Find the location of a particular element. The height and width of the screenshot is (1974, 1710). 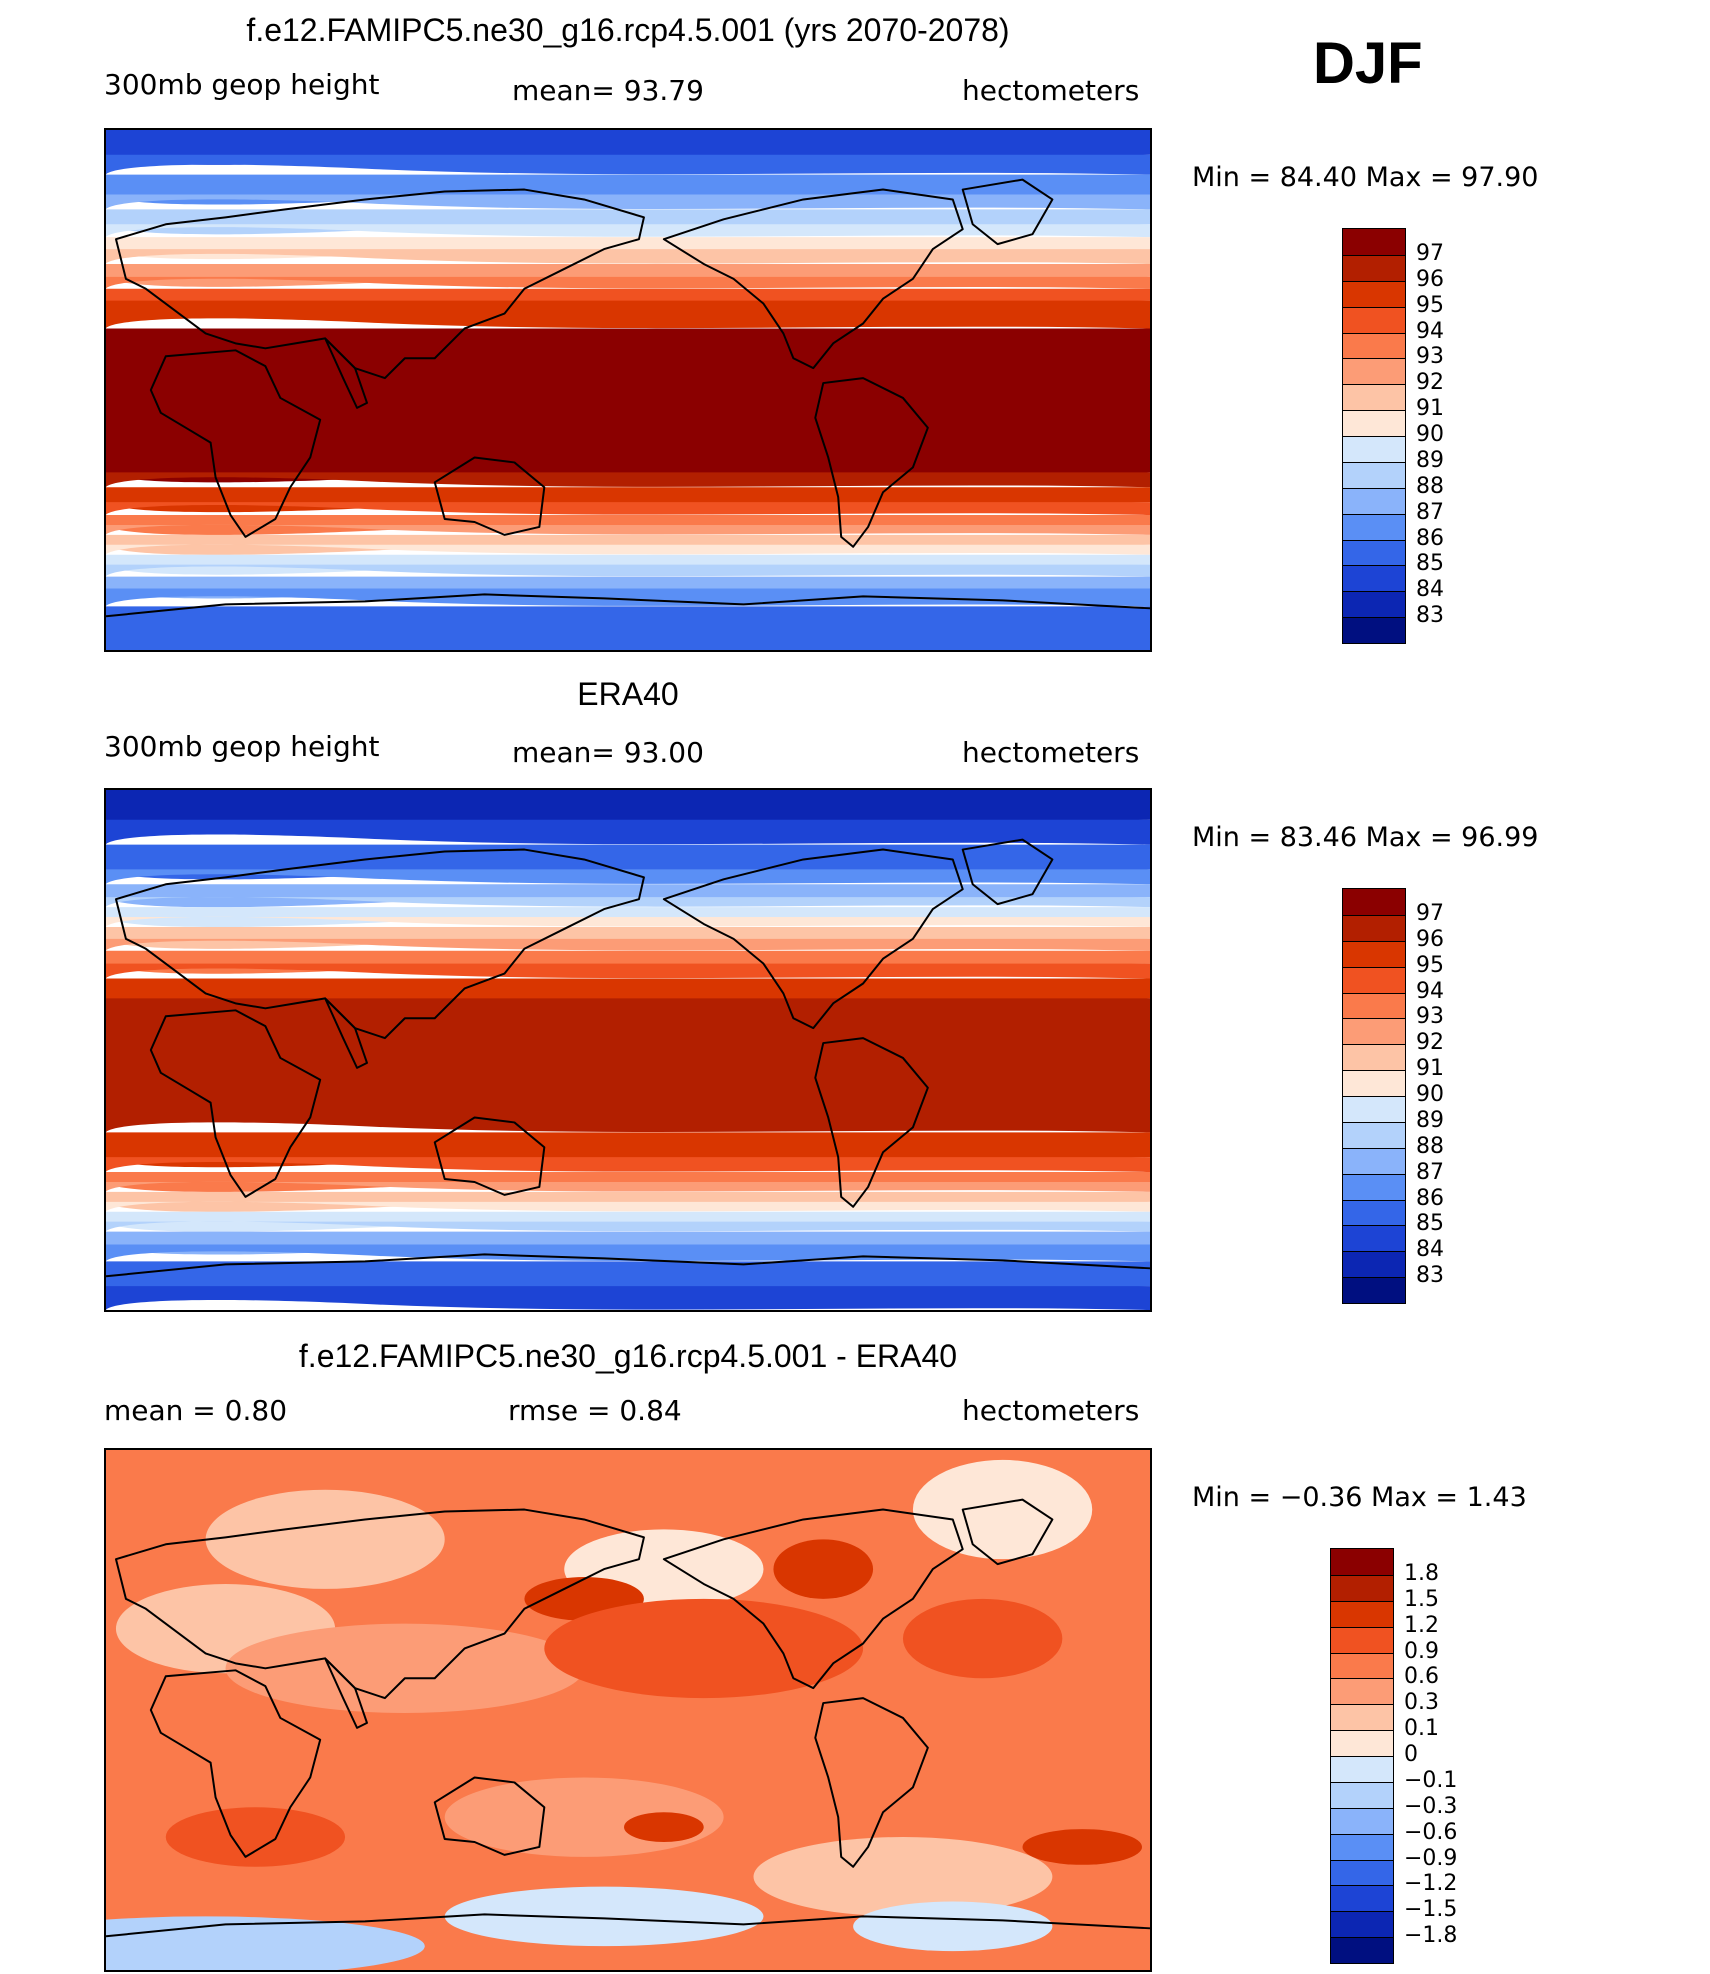

colorbar-tick-label: 0.3 is located at coordinates (1421, 1703).